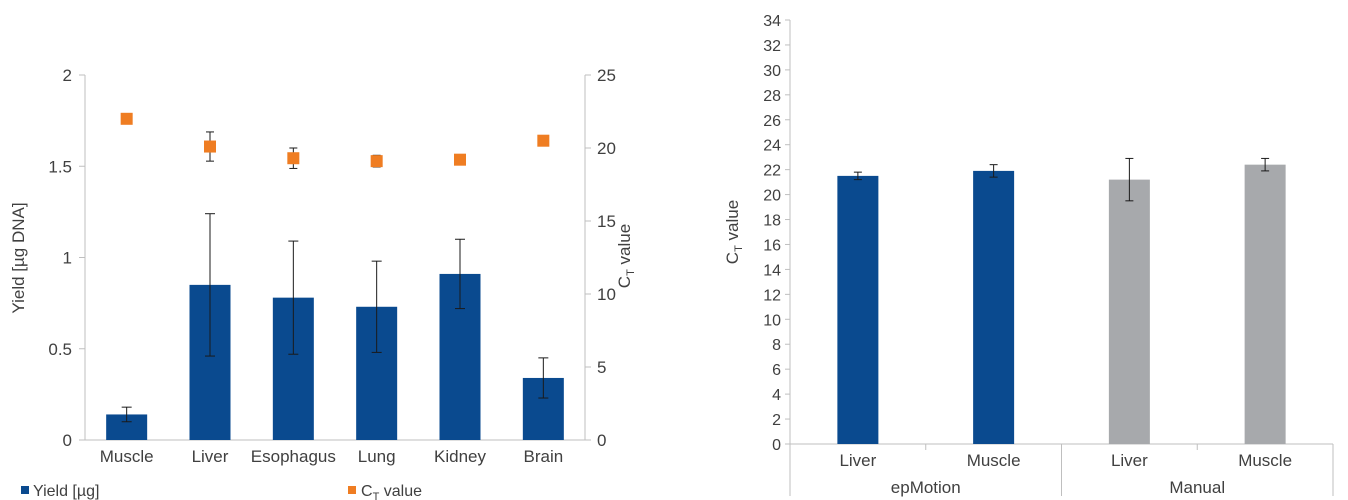 Image resolution: width=1348 pixels, height=500 pixels. What do you see at coordinates (606, 148) in the screenshot?
I see `y2-tick-label: 20` at bounding box center [606, 148].